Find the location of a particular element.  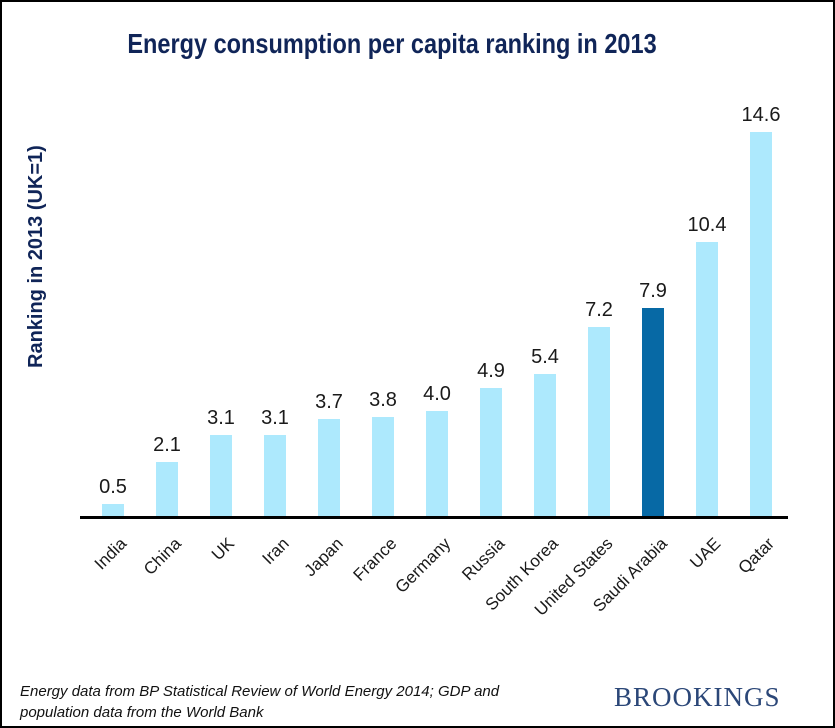

x-tick-label-uk: UK is located at coordinates (223, 549).